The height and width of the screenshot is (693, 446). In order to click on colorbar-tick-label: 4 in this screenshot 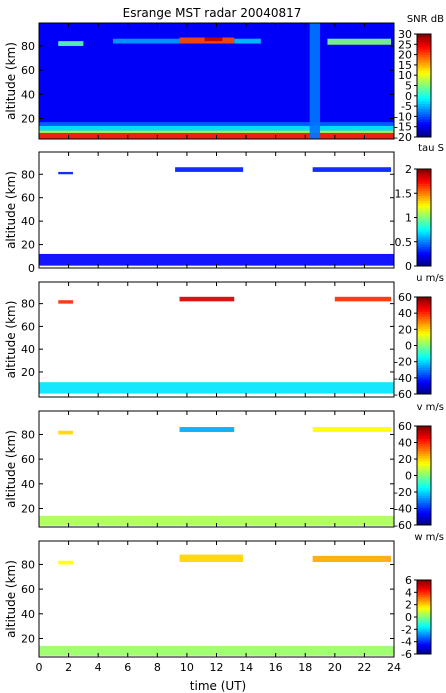, I will do `click(408, 592)`.